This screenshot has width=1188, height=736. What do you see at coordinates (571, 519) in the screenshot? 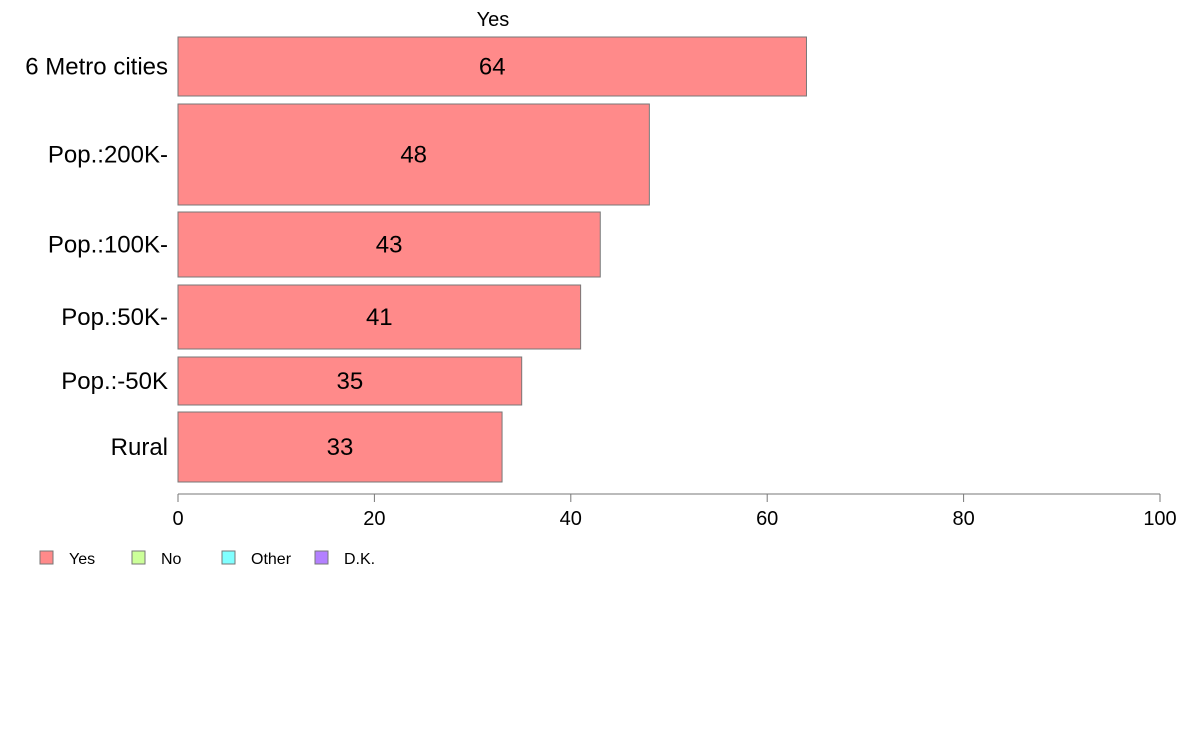
I see `x-tick-label: 40` at bounding box center [571, 519].